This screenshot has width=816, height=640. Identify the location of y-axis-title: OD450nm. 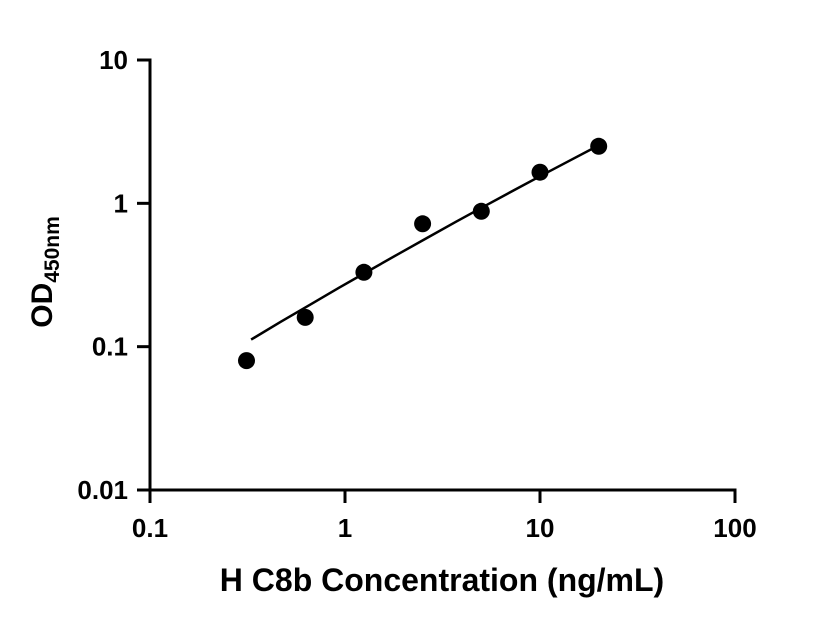
(45, 272).